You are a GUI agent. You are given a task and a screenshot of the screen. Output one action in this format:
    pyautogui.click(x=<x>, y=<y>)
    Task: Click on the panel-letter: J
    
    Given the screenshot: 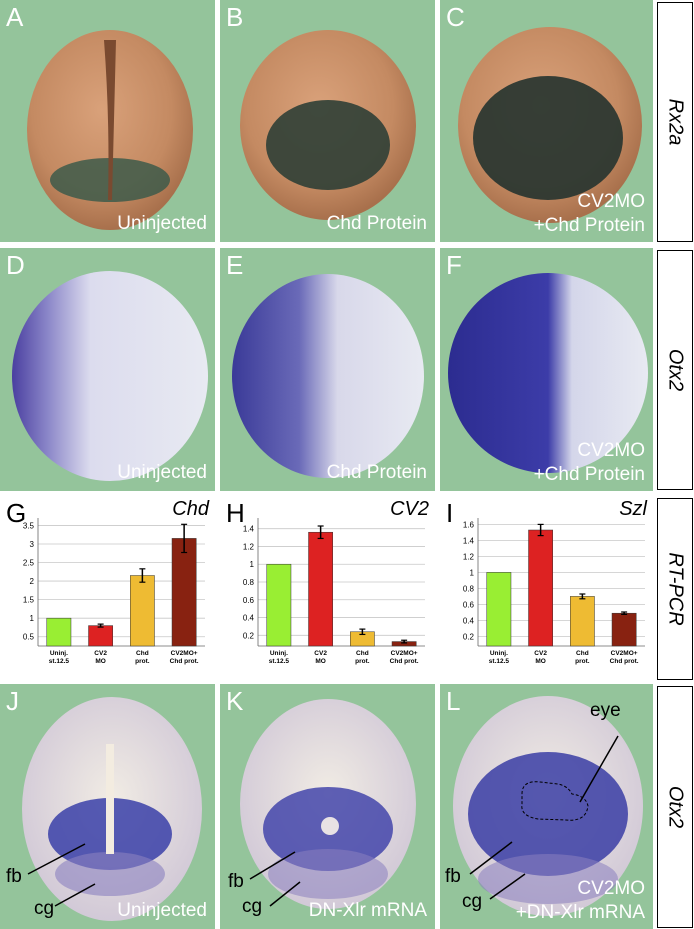 What is the action you would take?
    pyautogui.click(x=12, y=701)
    